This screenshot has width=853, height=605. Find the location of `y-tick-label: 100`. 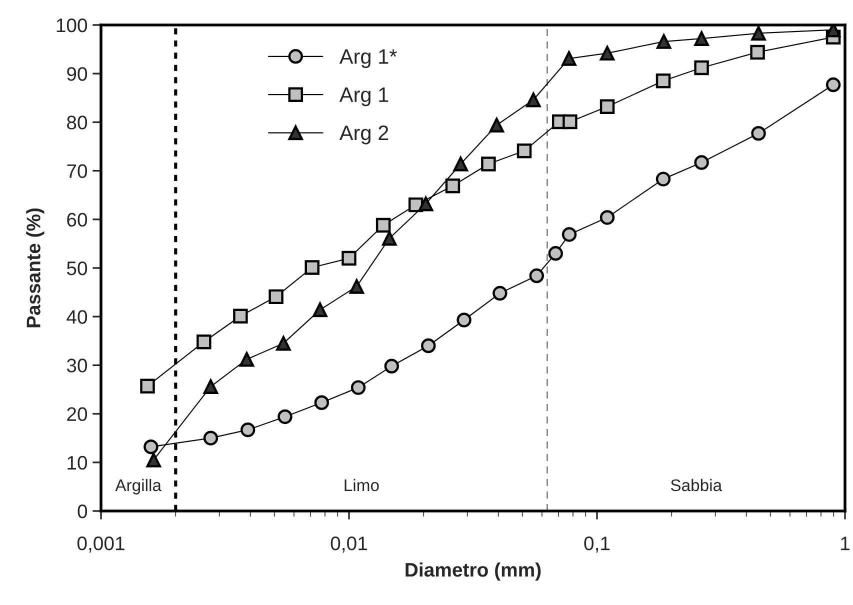

y-tick-label: 100 is located at coordinates (72, 25).